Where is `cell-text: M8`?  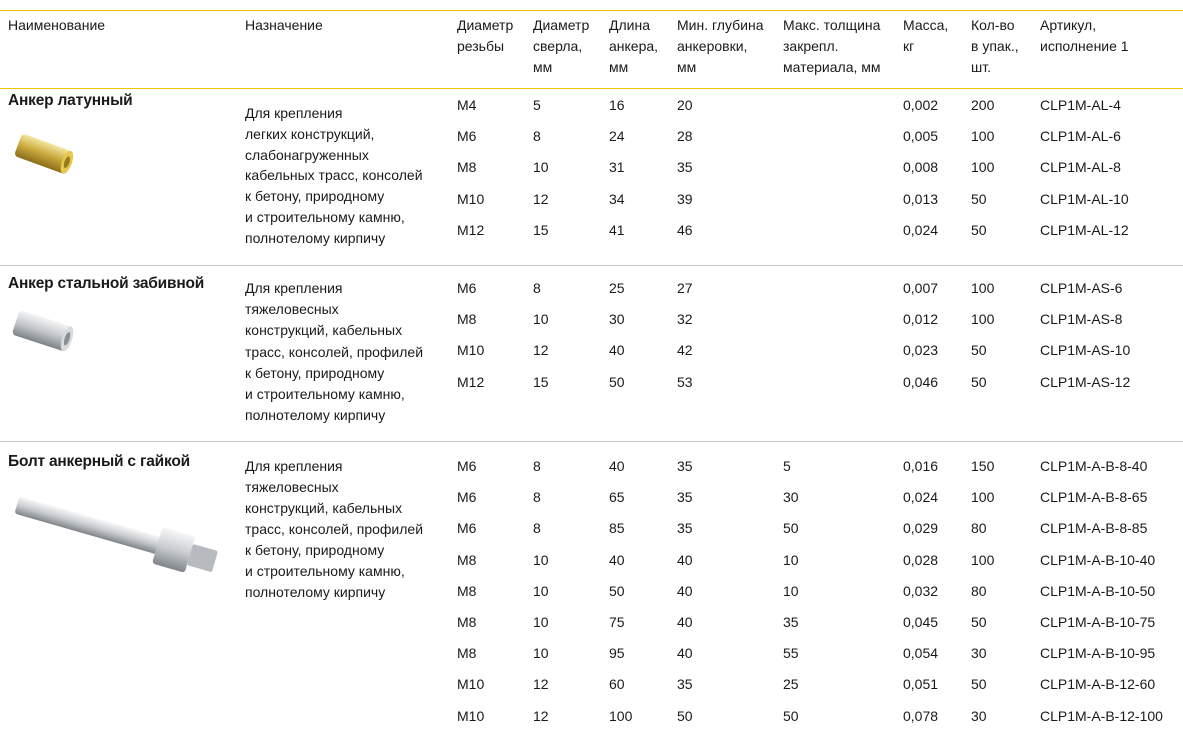
cell-text: M8 is located at coordinates (467, 167).